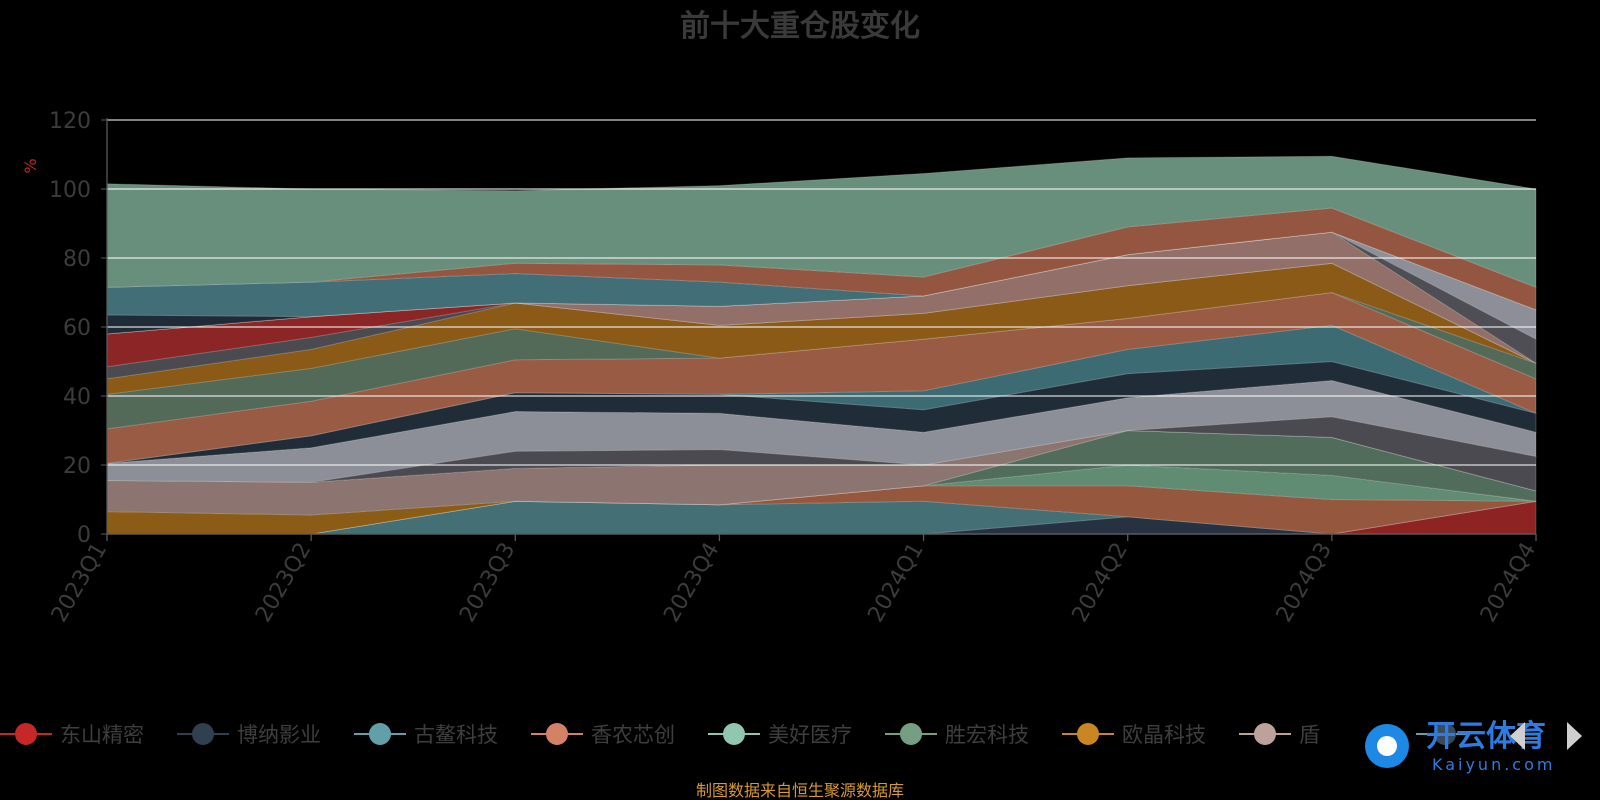  Describe the element at coordinates (810, 735) in the screenshot. I see `legend-label: 美好医疗` at that location.